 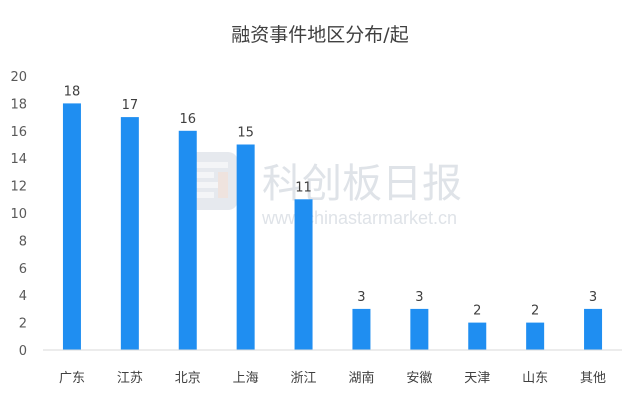 I want to click on x-tick-label: 浙江, so click(x=304, y=378).